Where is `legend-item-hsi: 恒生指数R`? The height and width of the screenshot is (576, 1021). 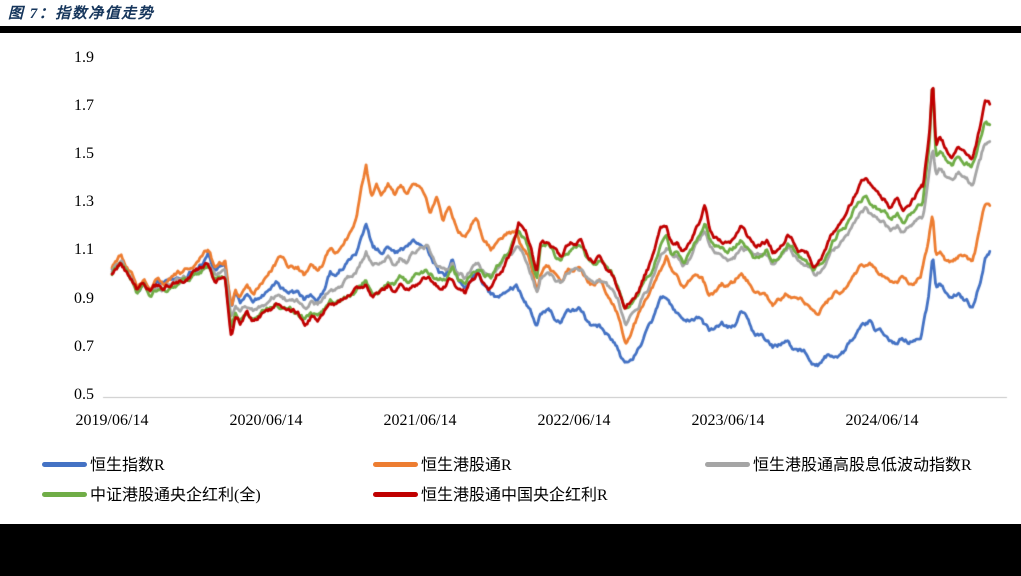
legend-item-hsi: 恒生指数R is located at coordinates (103, 466).